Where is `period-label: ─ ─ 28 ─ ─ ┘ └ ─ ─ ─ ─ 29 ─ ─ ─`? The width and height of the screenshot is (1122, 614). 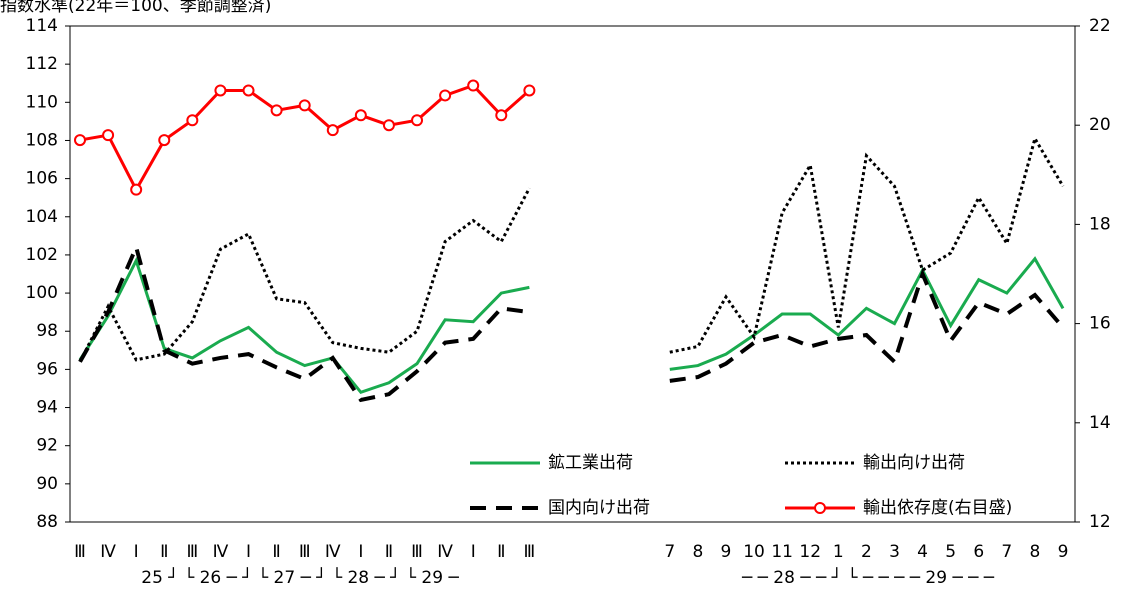 period-label: ─ ─ 28 ─ ─ ┘ └ ─ ─ ─ ─ 29 ─ ─ ─ is located at coordinates (868, 577).